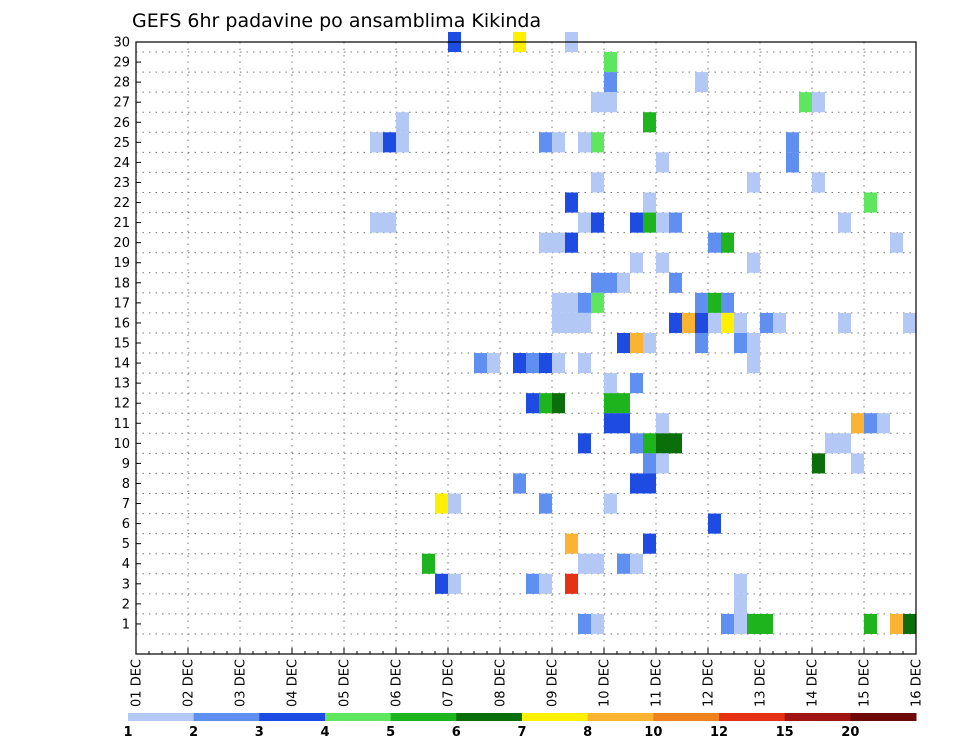 The image size is (960, 742). Describe the element at coordinates (121, 323) in the screenshot. I see `y-tick-label: 16` at that location.